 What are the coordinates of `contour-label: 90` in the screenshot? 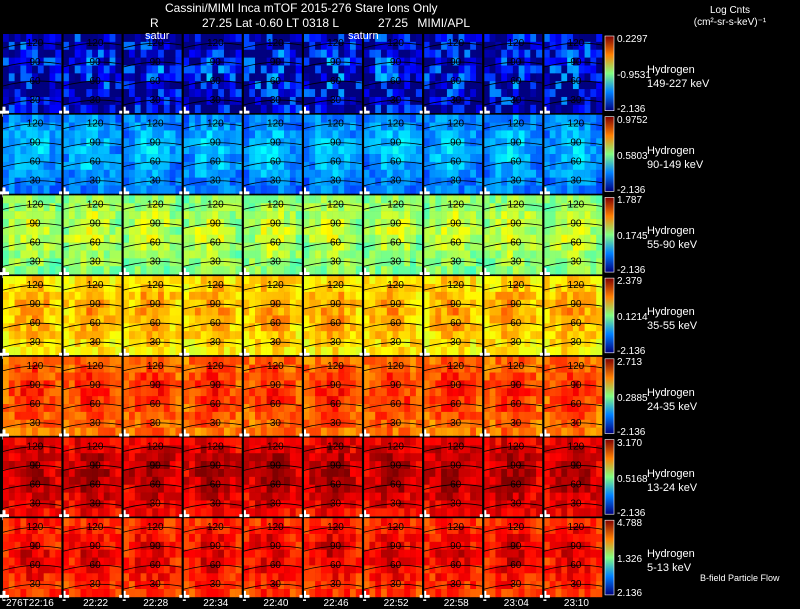 It's located at (35, 223).